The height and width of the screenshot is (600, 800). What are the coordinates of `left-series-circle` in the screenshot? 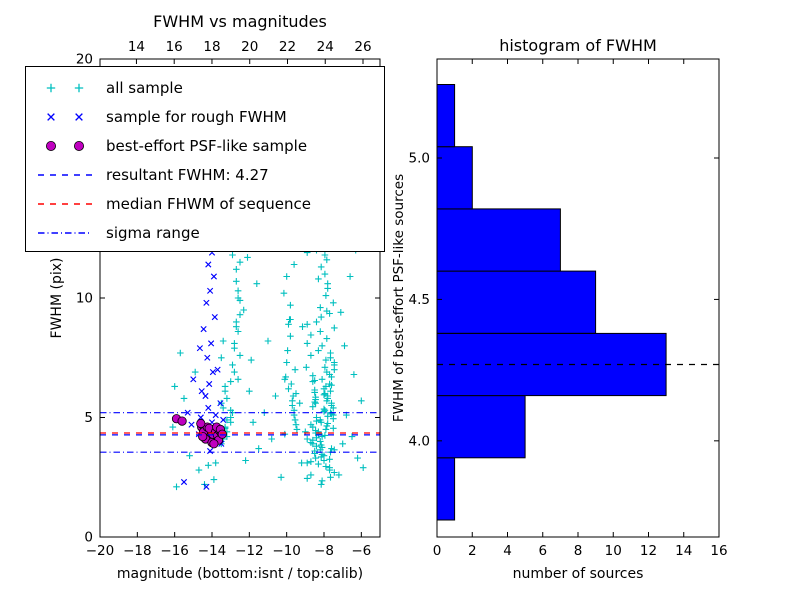 It's located at (199, 431).